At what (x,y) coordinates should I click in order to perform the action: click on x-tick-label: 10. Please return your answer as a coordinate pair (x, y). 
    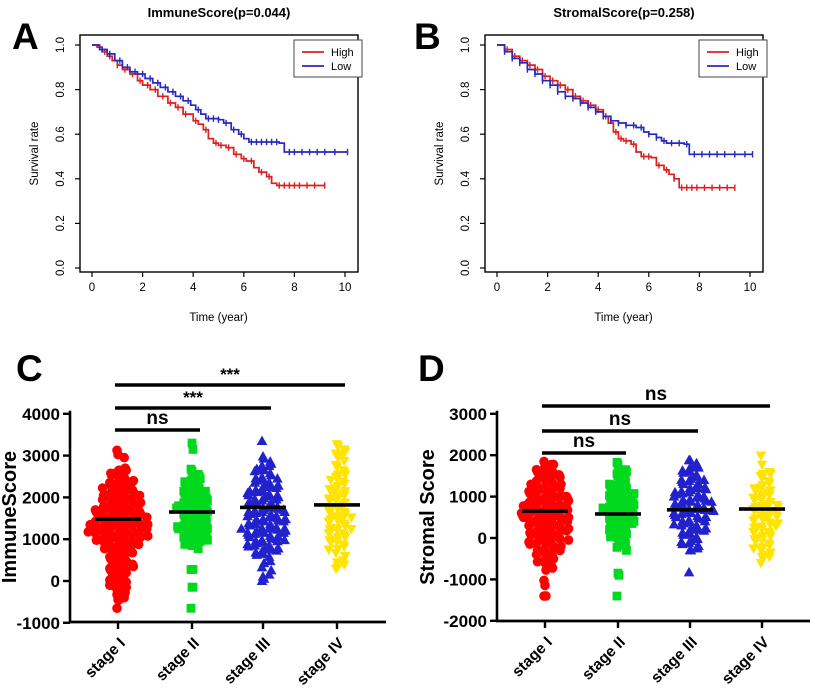
    Looking at the image, I should click on (750, 288).